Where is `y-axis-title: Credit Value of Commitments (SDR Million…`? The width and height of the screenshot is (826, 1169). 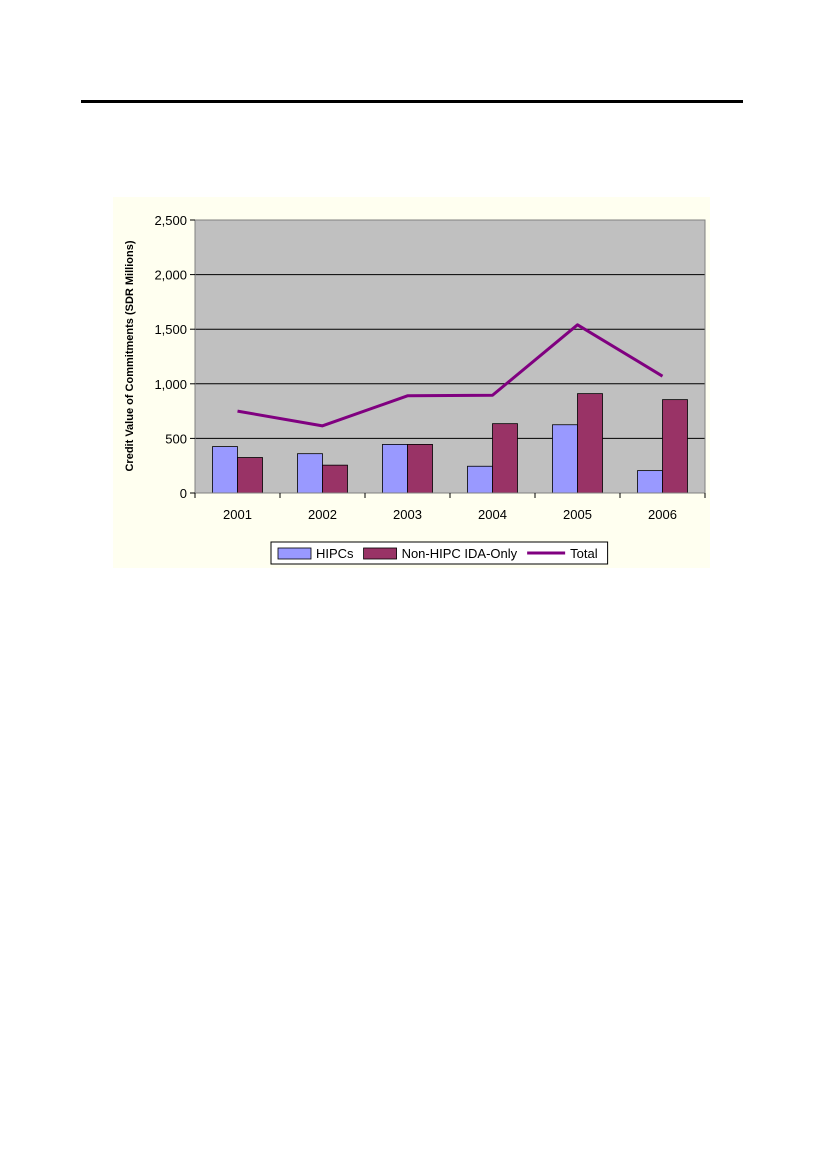
y-axis-title: Credit Value of Commitments (SDR Million… is located at coordinates (130, 355).